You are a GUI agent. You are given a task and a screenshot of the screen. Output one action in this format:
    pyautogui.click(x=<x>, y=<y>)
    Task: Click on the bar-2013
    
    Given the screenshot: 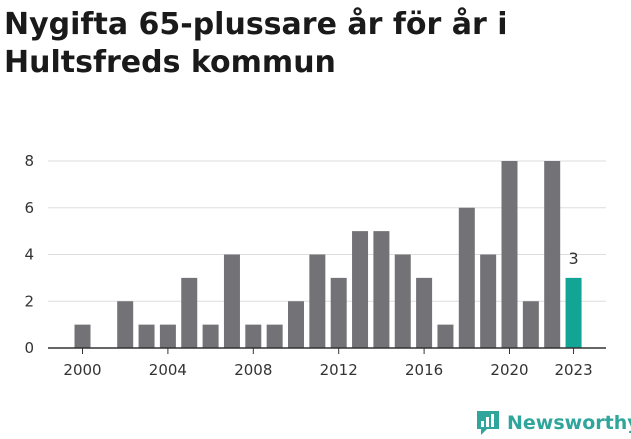 What is the action you would take?
    pyautogui.click(x=360, y=289)
    